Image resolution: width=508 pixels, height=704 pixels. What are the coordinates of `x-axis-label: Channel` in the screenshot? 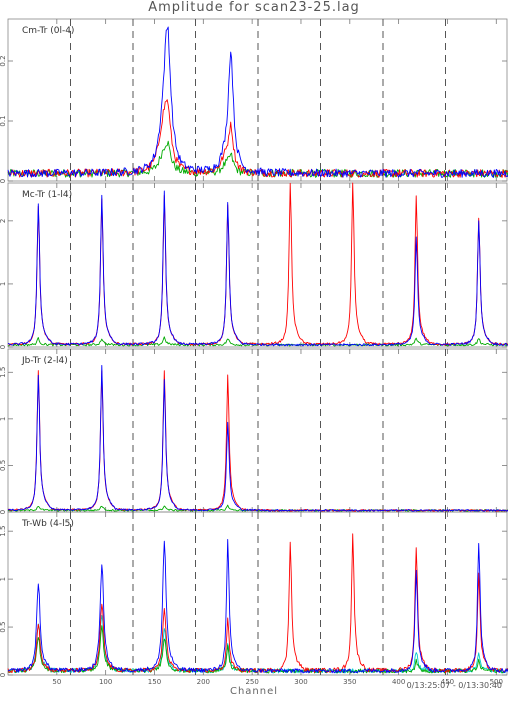 It's located at (254, 691).